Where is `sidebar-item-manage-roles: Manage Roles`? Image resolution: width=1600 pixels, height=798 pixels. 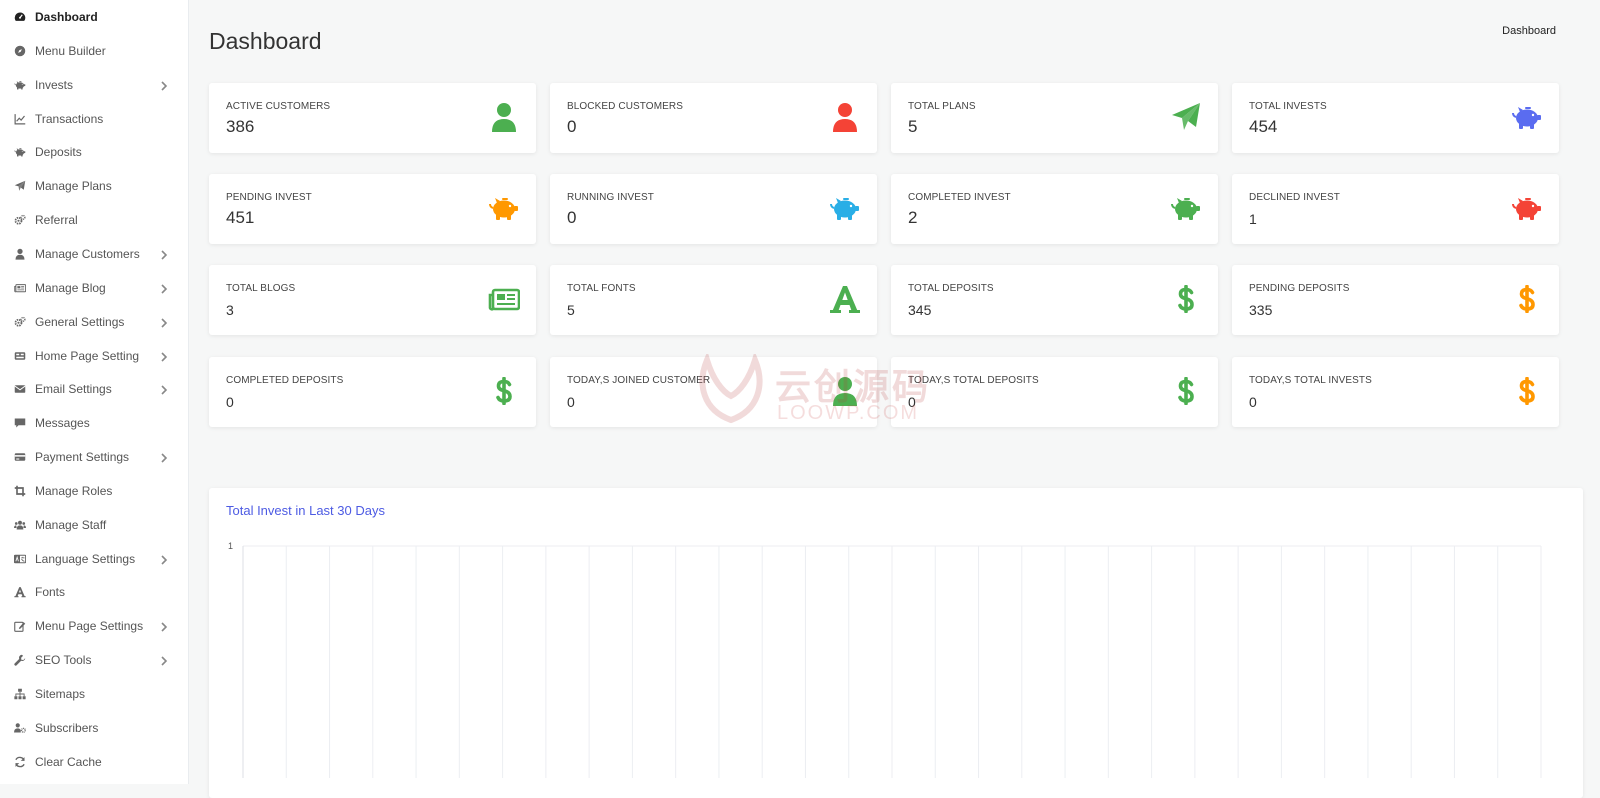
sidebar-item-manage-roles: Manage Roles is located at coordinates (94, 491).